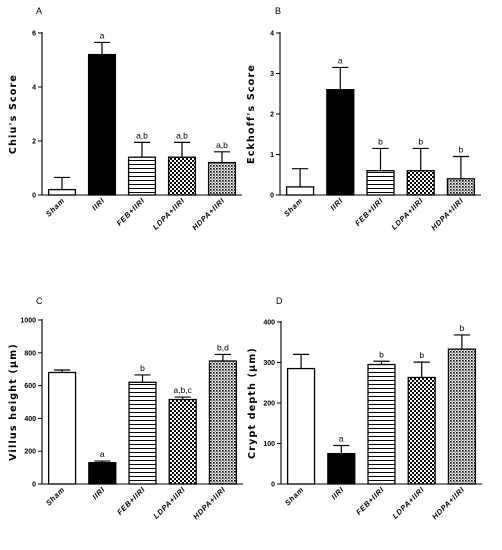  Describe the element at coordinates (279, 301) in the screenshot. I see `panel-letter: D` at that location.